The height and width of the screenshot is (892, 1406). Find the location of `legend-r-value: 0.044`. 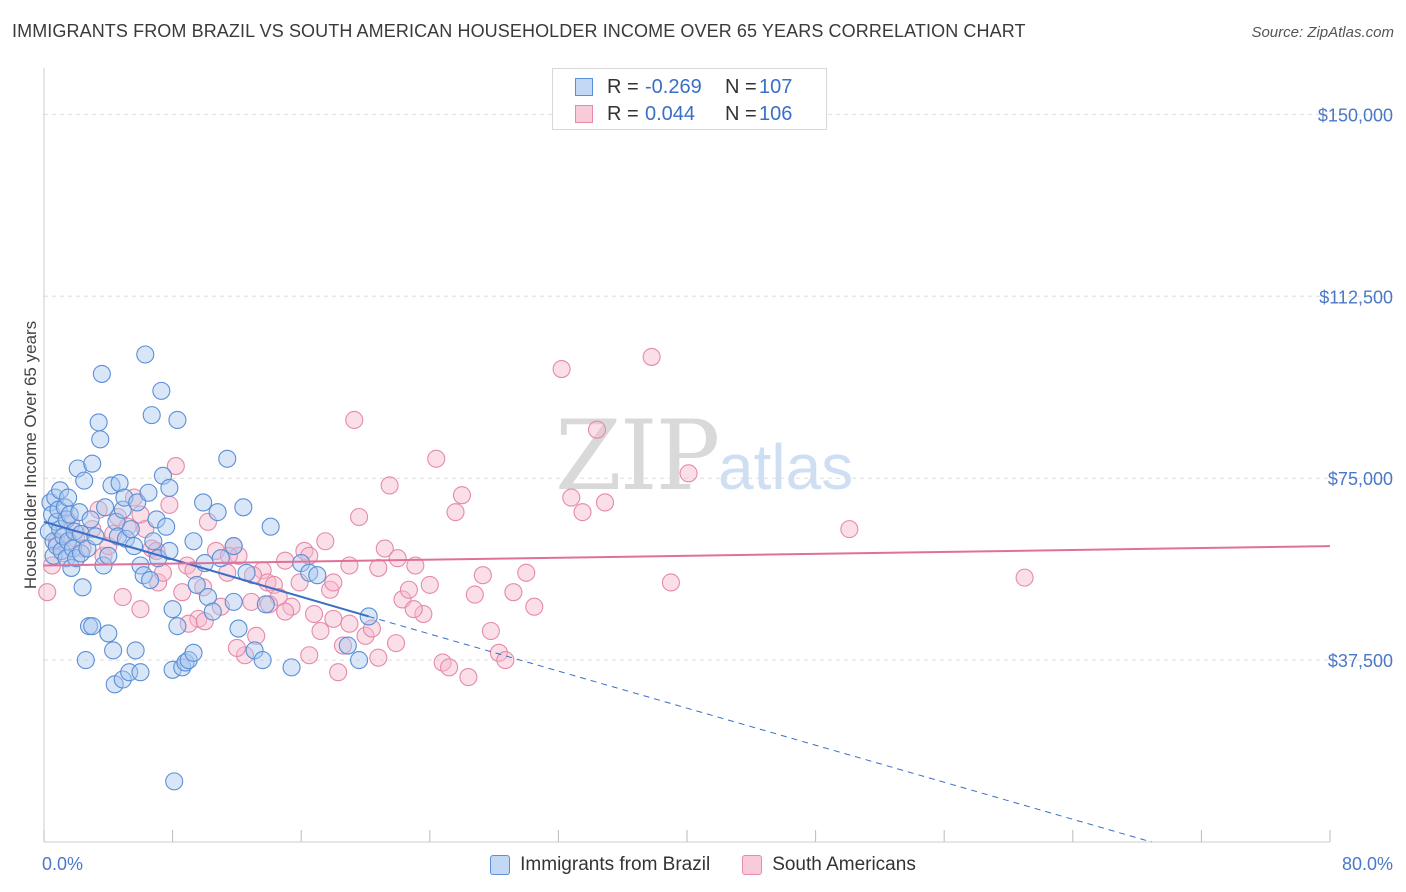

legend-r-value: 0.044 is located at coordinates (670, 113).